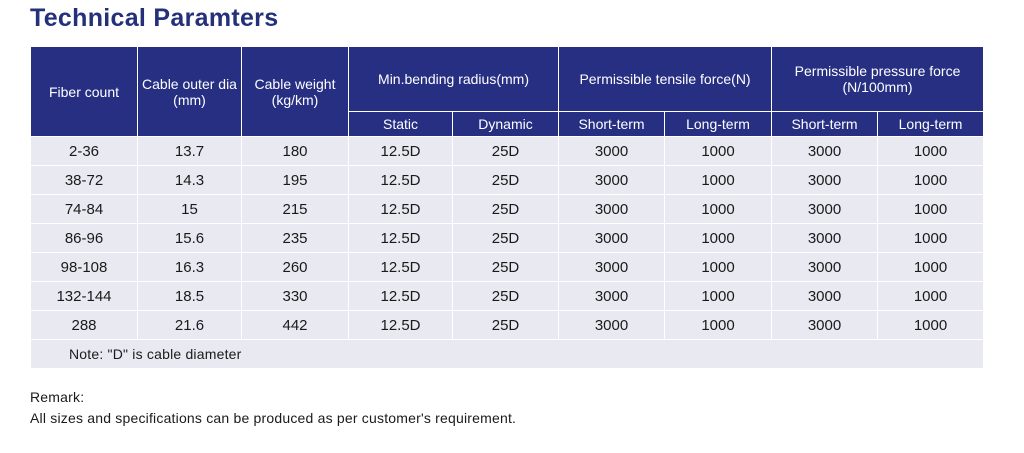 The image size is (1024, 453). What do you see at coordinates (665, 79) in the screenshot?
I see `header-tensile-force: Permissible tensile force(N)` at bounding box center [665, 79].